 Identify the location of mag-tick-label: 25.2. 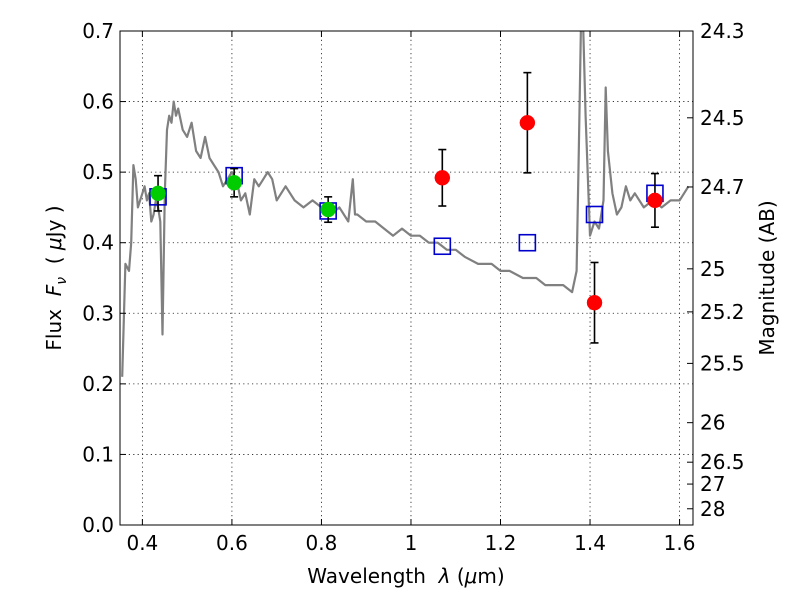
(722, 312).